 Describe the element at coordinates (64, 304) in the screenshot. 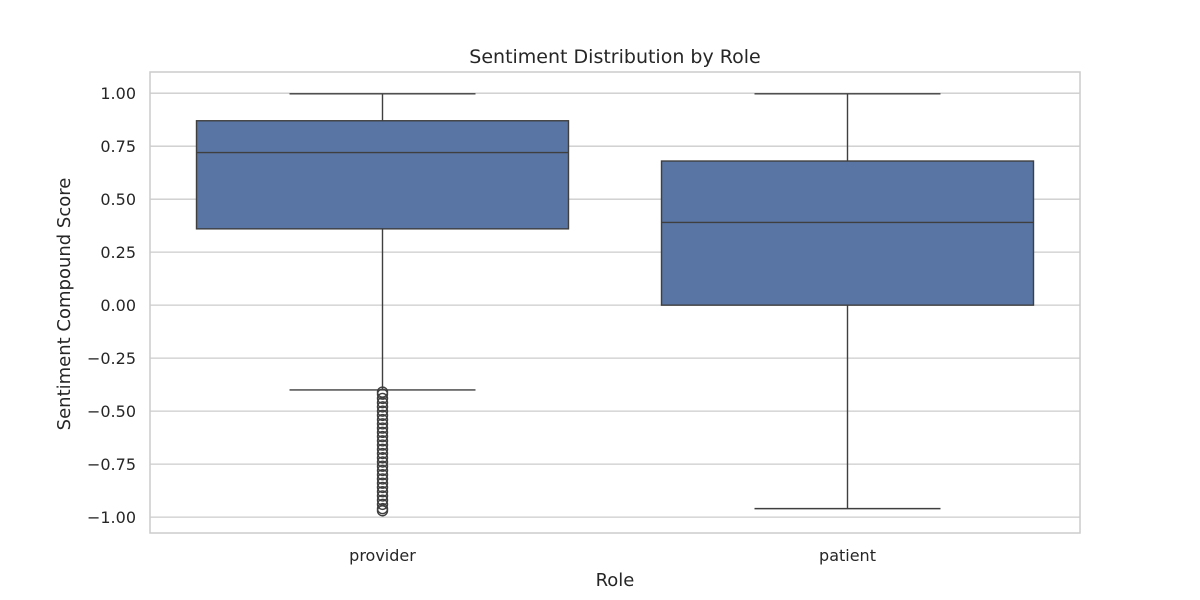

I see `y-axis-label: Sentiment Compound Score` at that location.